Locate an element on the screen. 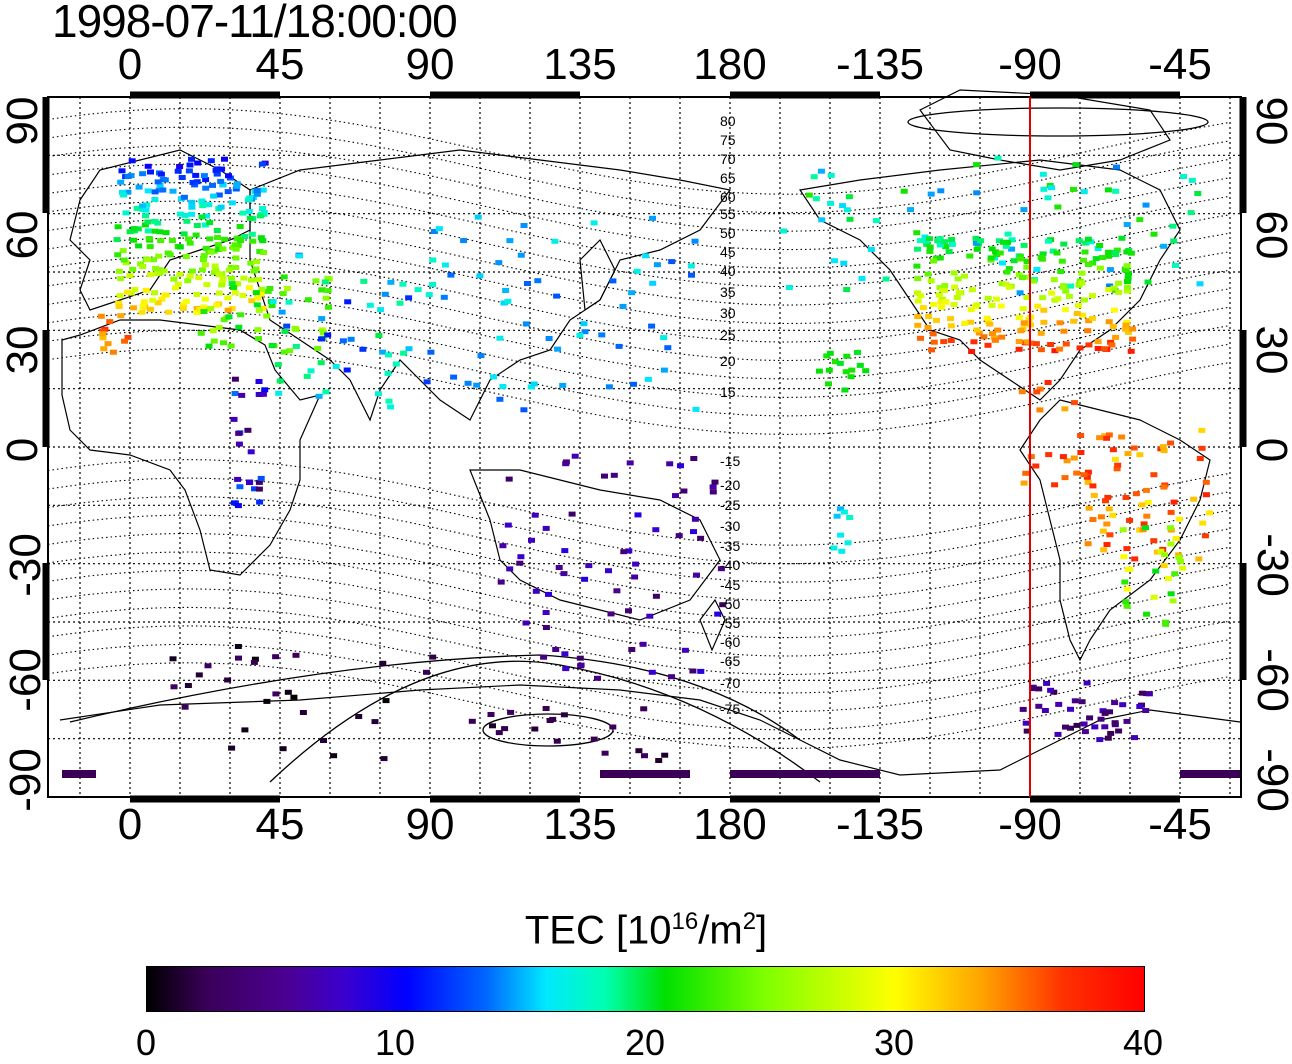 The width and height of the screenshot is (1292, 1064). contour-label-south: -40 is located at coordinates (730, 565).